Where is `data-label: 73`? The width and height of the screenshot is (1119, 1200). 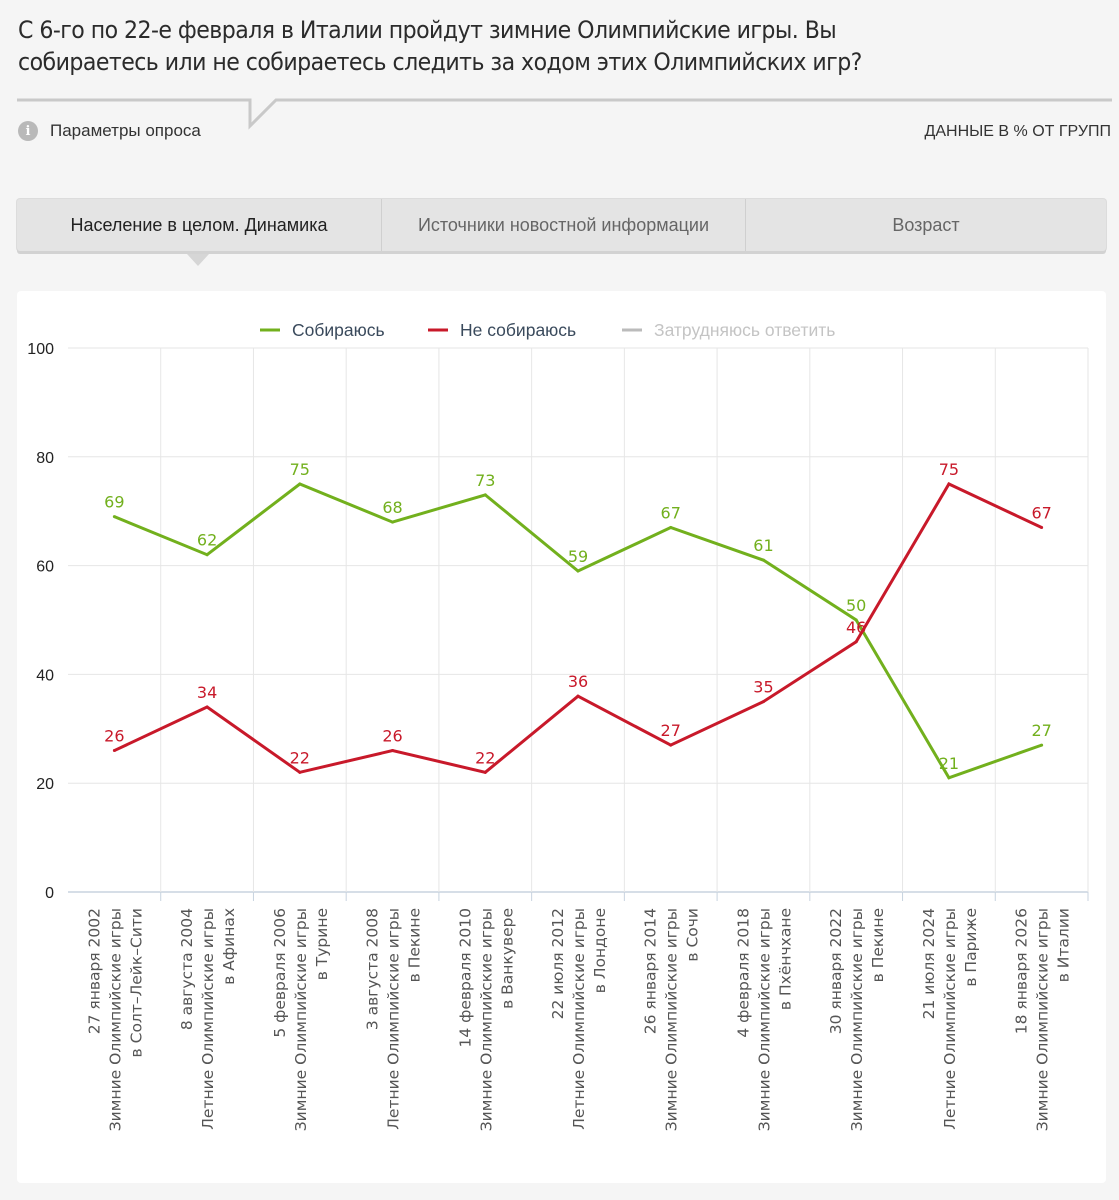 data-label: 73 is located at coordinates (485, 480).